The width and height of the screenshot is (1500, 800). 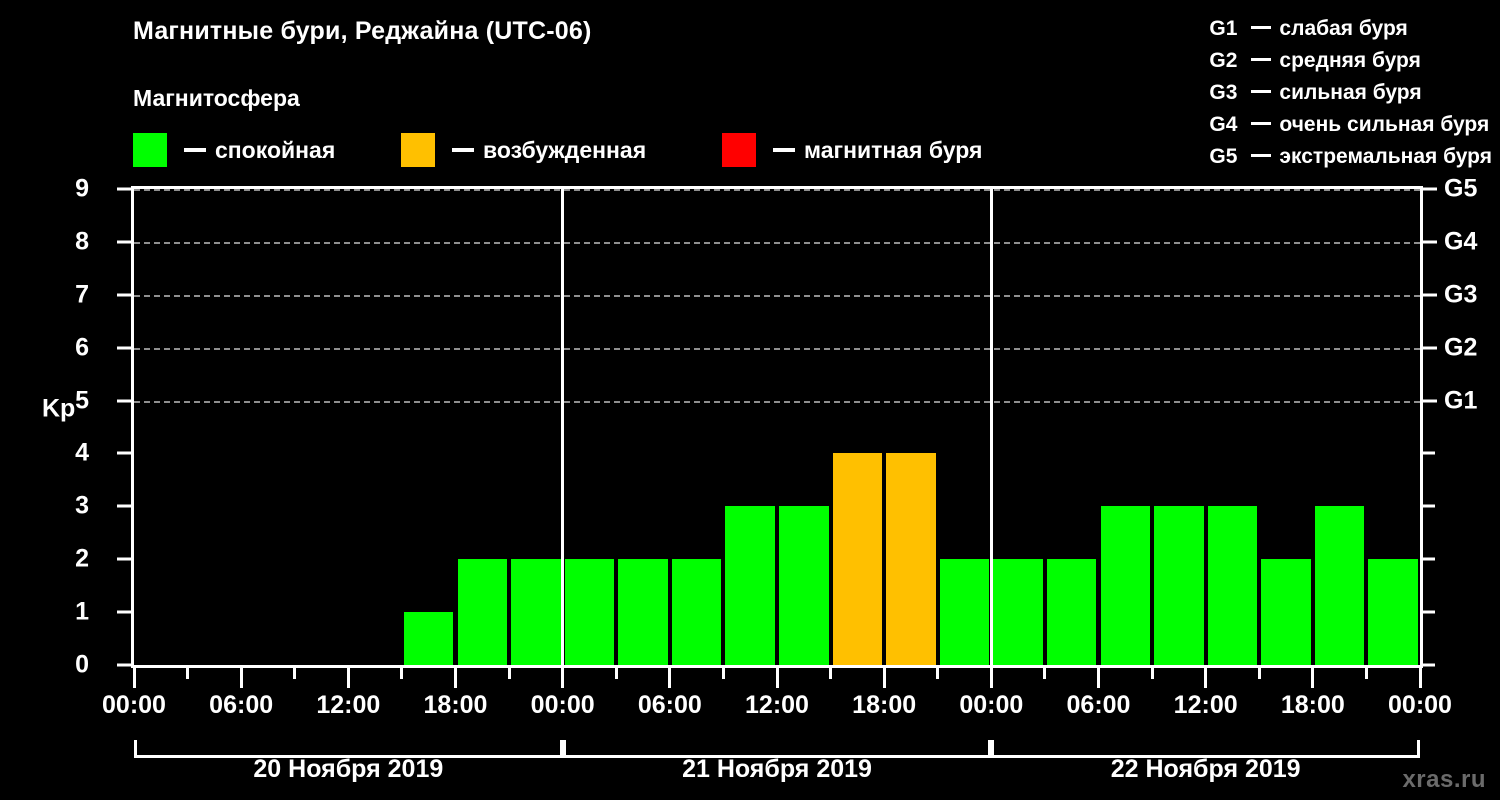 What do you see at coordinates (82, 400) in the screenshot?
I see `y-tick-label-5: 5` at bounding box center [82, 400].